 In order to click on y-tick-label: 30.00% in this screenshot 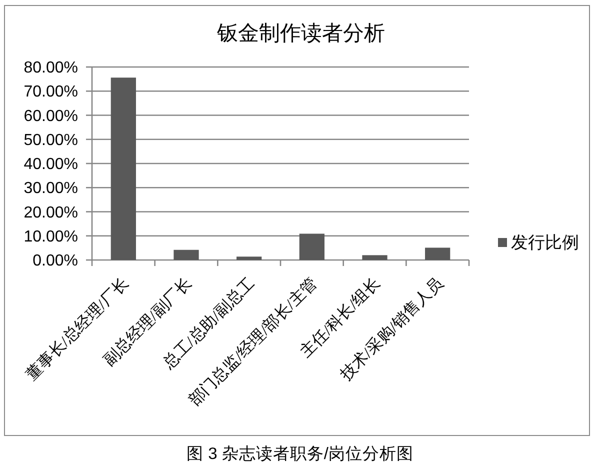, I will do `click(51, 189)`.